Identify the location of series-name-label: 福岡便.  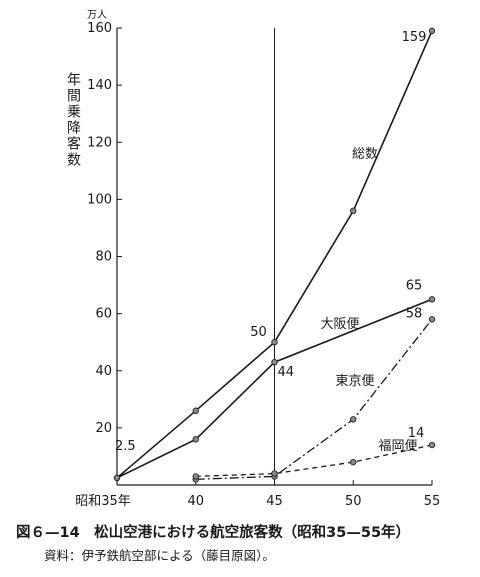
(397, 446).